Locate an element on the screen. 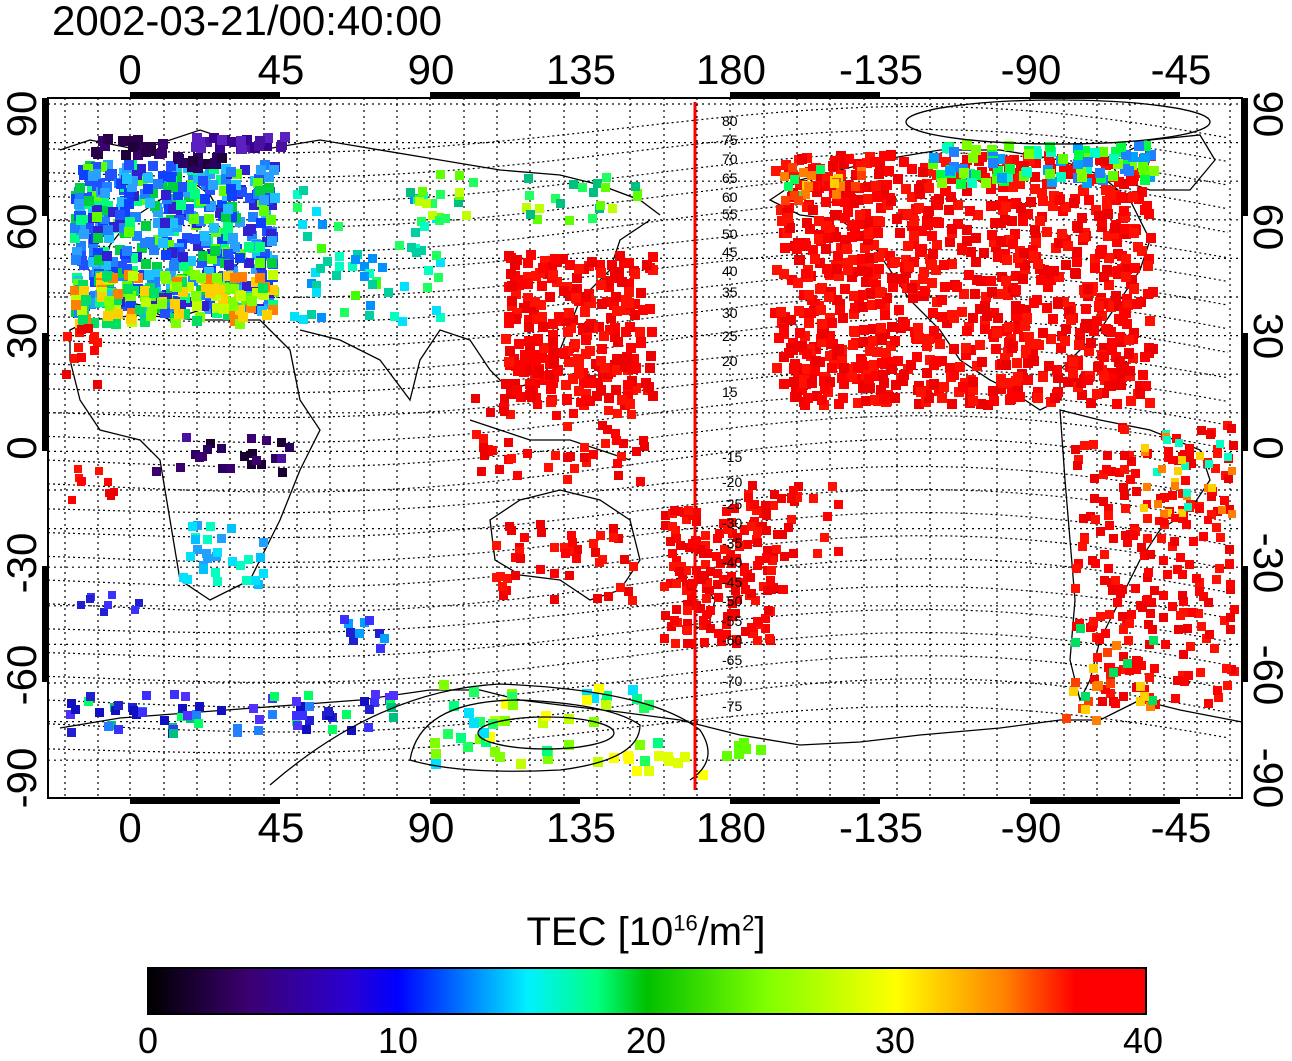 The image size is (1292, 1061). lon-tick-top: -90 is located at coordinates (1031, 69).